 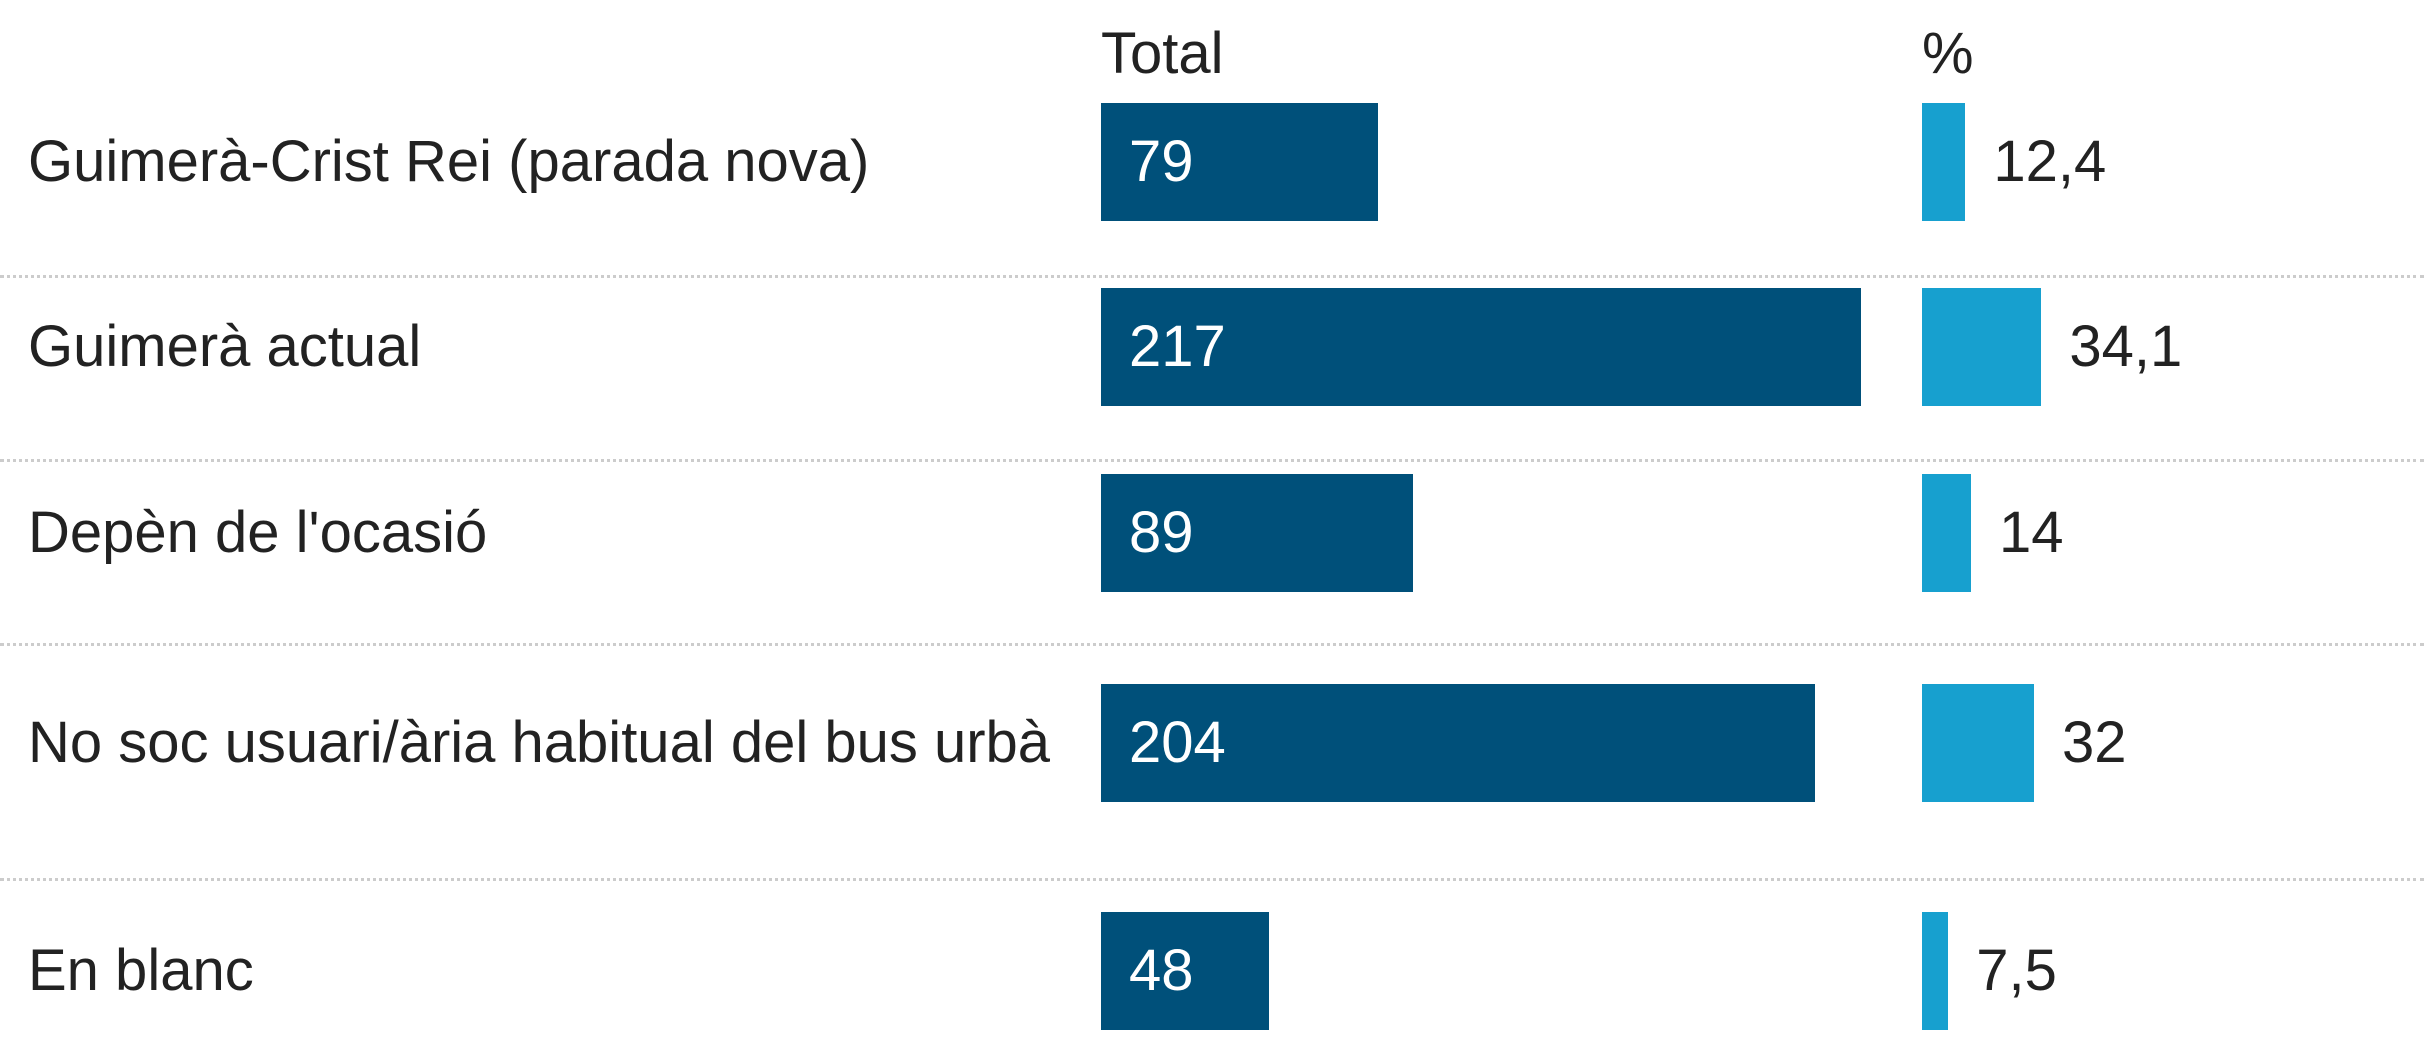 What do you see at coordinates (2031, 532) in the screenshot?
I see `value-label: 14` at bounding box center [2031, 532].